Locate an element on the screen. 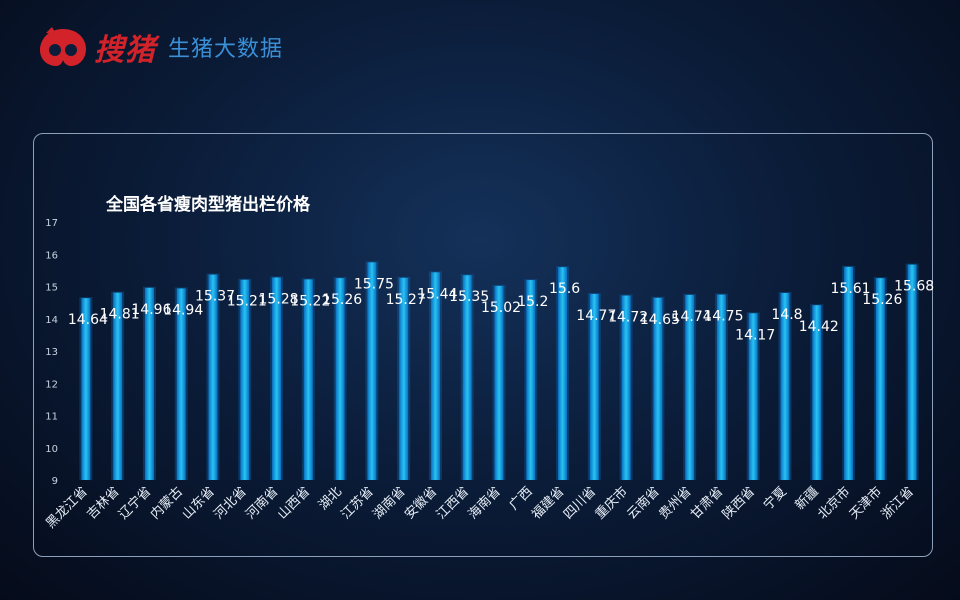 This screenshot has height=600, width=960. x-tick-label: 宁夏 is located at coordinates (775, 499).